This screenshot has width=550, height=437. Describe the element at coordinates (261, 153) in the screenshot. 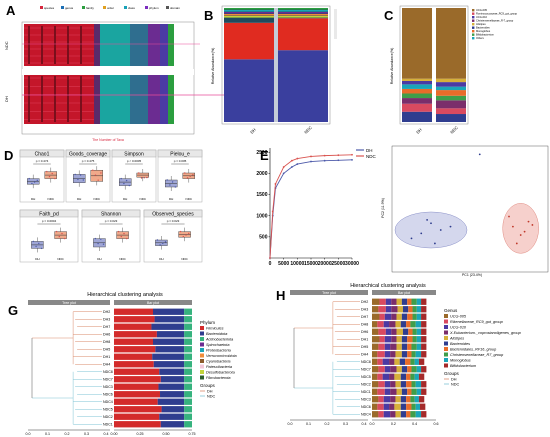

I see `panel-e-ytick: 2500` at that location.